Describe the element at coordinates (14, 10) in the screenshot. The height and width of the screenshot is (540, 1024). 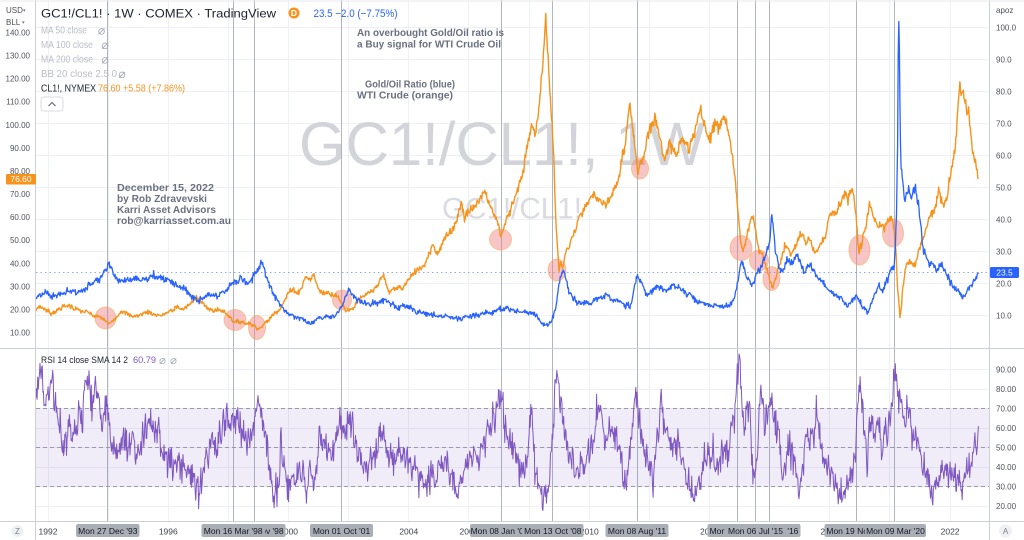
I see `svg-text: USD` at that location.